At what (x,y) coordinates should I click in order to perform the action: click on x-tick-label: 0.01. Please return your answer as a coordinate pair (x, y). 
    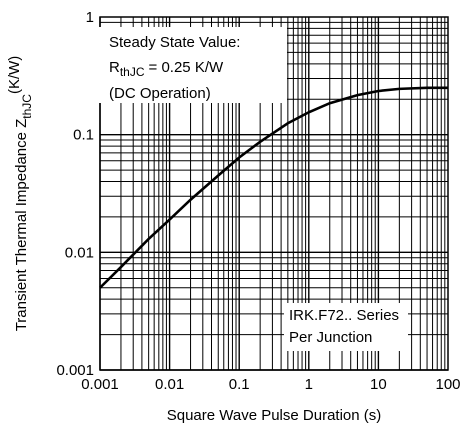
    Looking at the image, I should click on (169, 384).